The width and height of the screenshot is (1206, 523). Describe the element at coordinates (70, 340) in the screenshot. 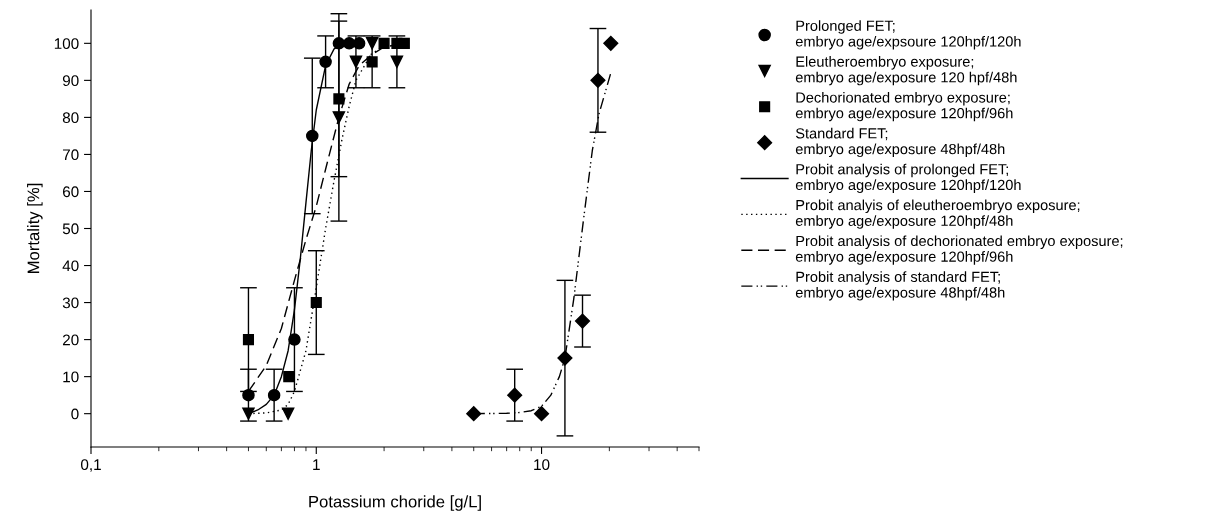

I see `y-tick-label: 20` at that location.